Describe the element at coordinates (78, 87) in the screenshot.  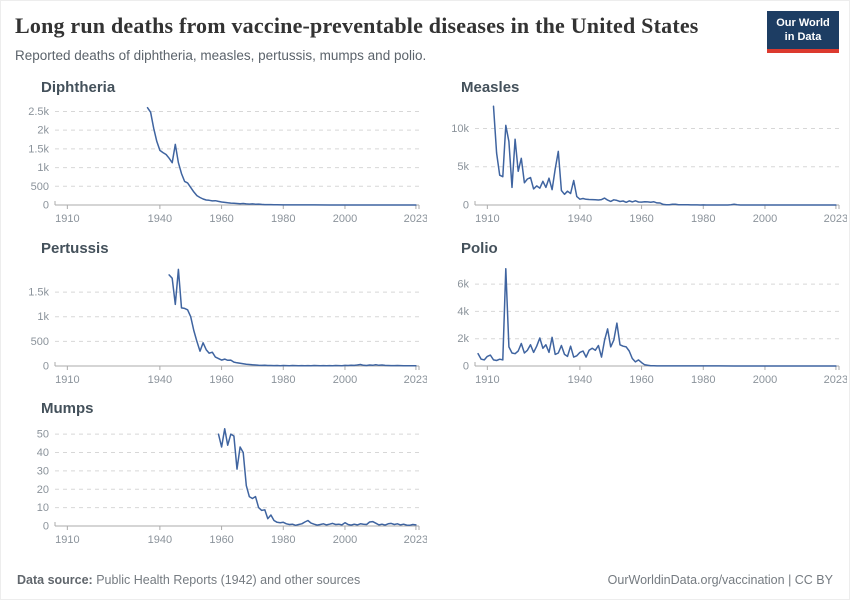
I see `chart-title-diphtheria: Diphtheria` at that location.